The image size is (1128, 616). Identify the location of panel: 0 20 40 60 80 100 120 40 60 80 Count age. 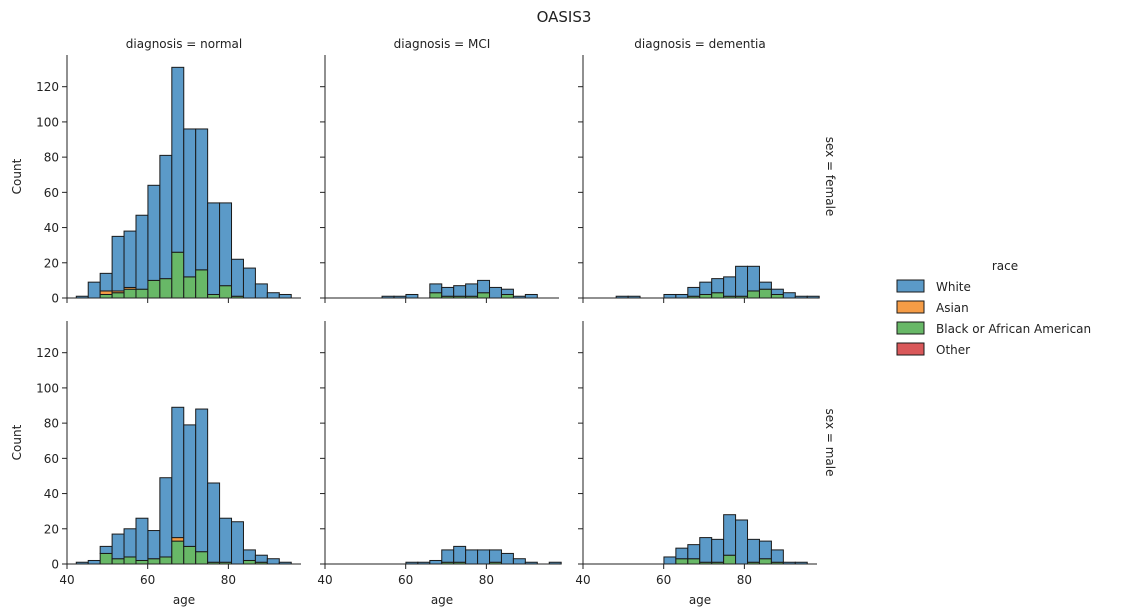
(155, 464).